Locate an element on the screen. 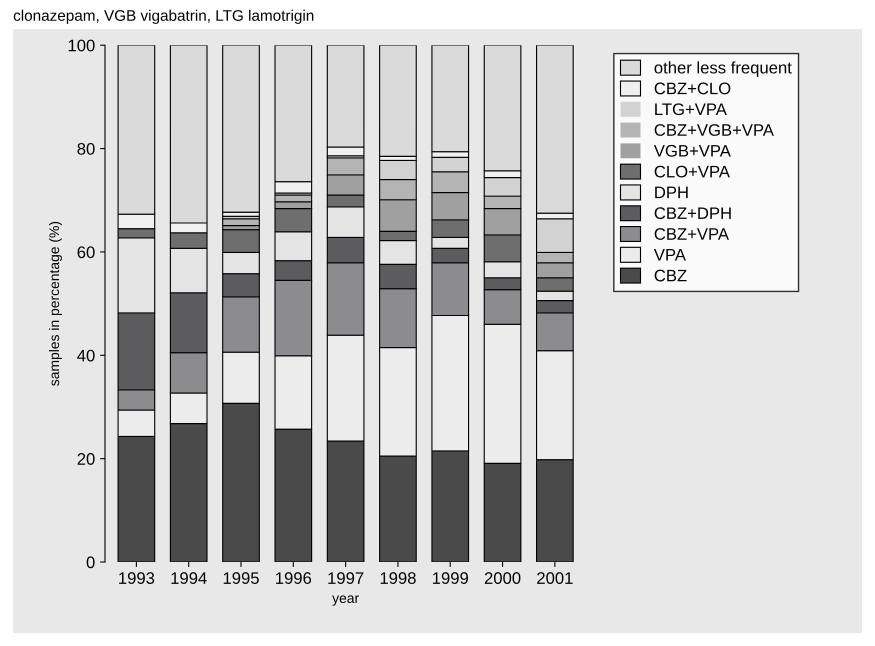 Image resolution: width=875 pixels, height=646 pixels. legend-label: CBZ is located at coordinates (670, 276).